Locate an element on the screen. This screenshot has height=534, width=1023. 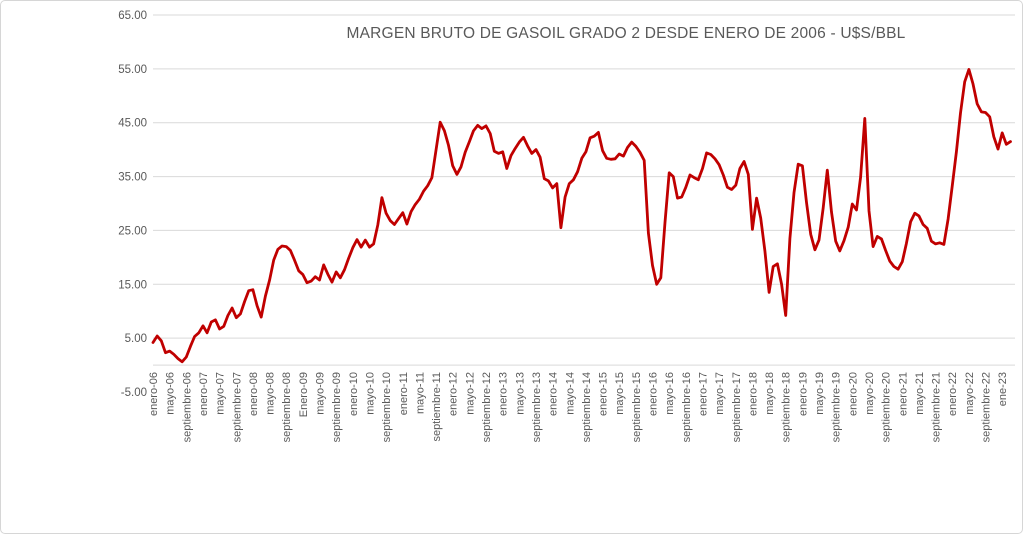
x-axis-tick-label: enero-11 is located at coordinates (404, 393).